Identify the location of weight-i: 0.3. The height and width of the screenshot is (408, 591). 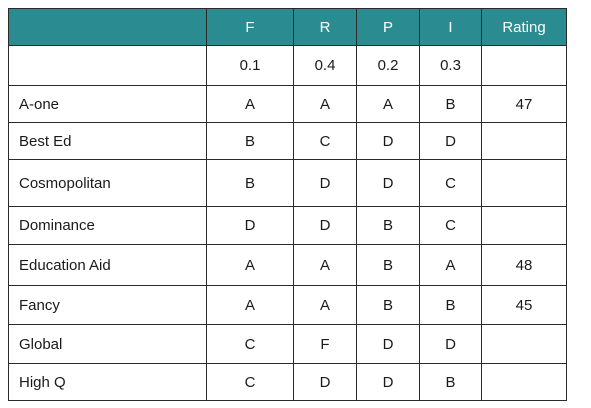
(450, 65).